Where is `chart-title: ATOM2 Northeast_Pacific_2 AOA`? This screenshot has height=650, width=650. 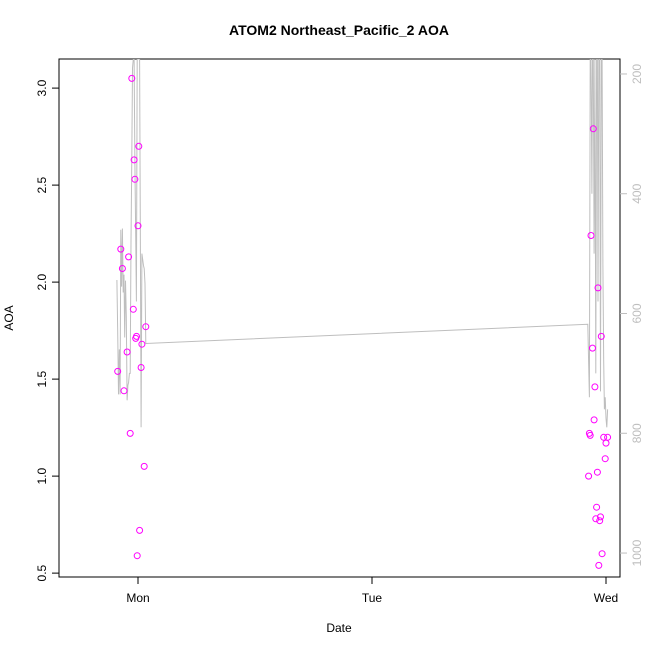 chart-title: ATOM2 Northeast_Pacific_2 AOA is located at coordinates (339, 30).